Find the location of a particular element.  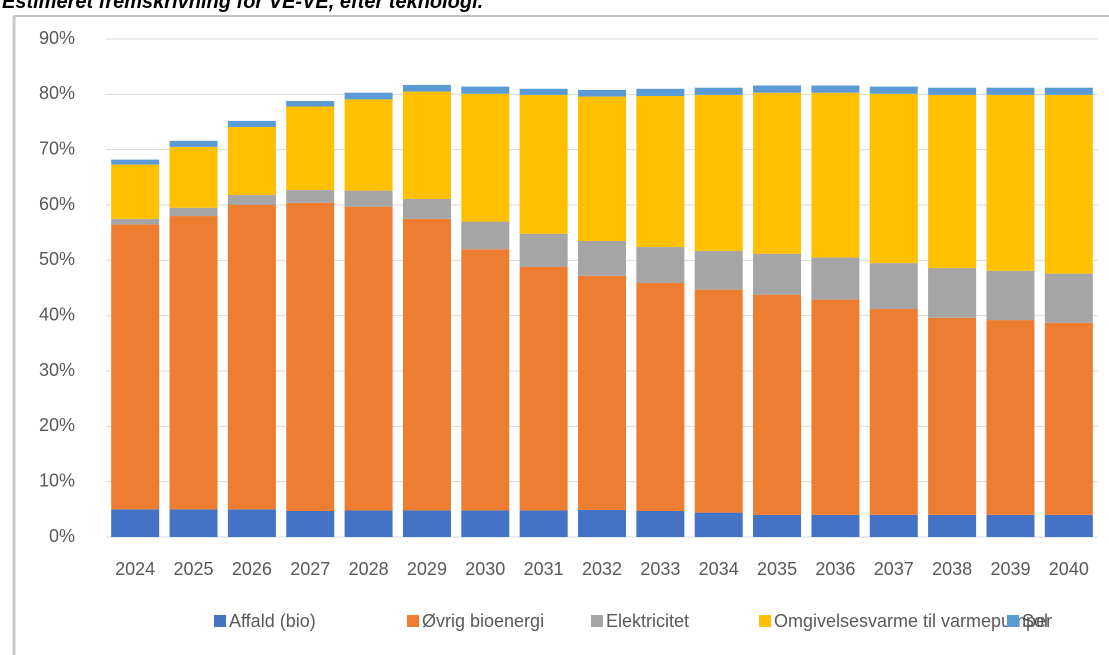

x-tick-label: 2036 is located at coordinates (835, 569).